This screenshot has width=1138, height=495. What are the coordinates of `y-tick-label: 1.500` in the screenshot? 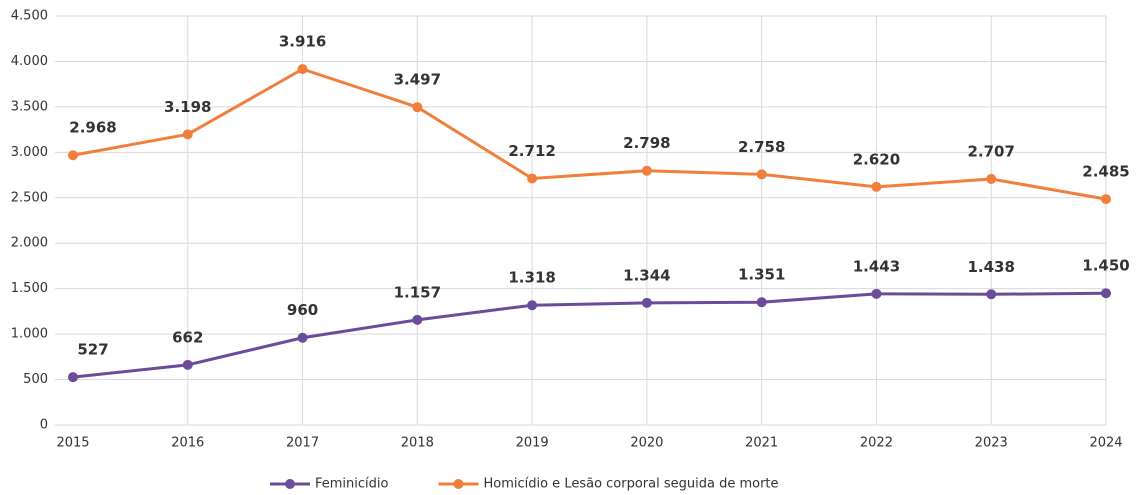 It's located at (29, 288).